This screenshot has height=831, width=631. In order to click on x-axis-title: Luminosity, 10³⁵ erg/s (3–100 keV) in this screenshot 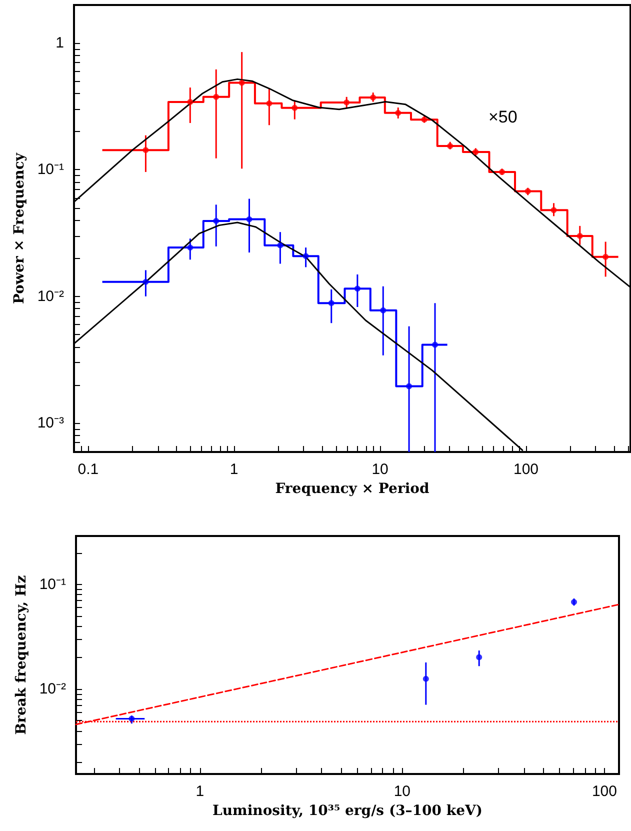, I will do `click(347, 811)`.